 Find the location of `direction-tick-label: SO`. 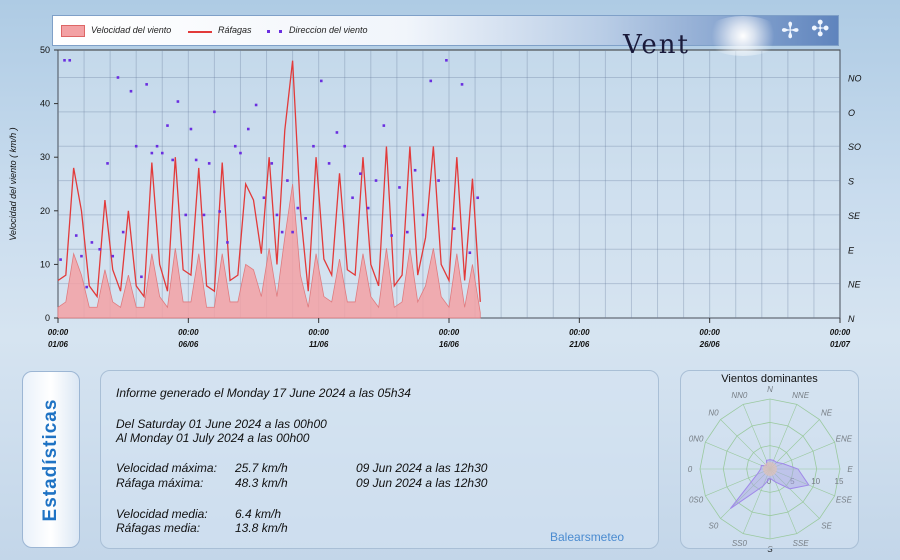

direction-tick-label: SO is located at coordinates (854, 147).